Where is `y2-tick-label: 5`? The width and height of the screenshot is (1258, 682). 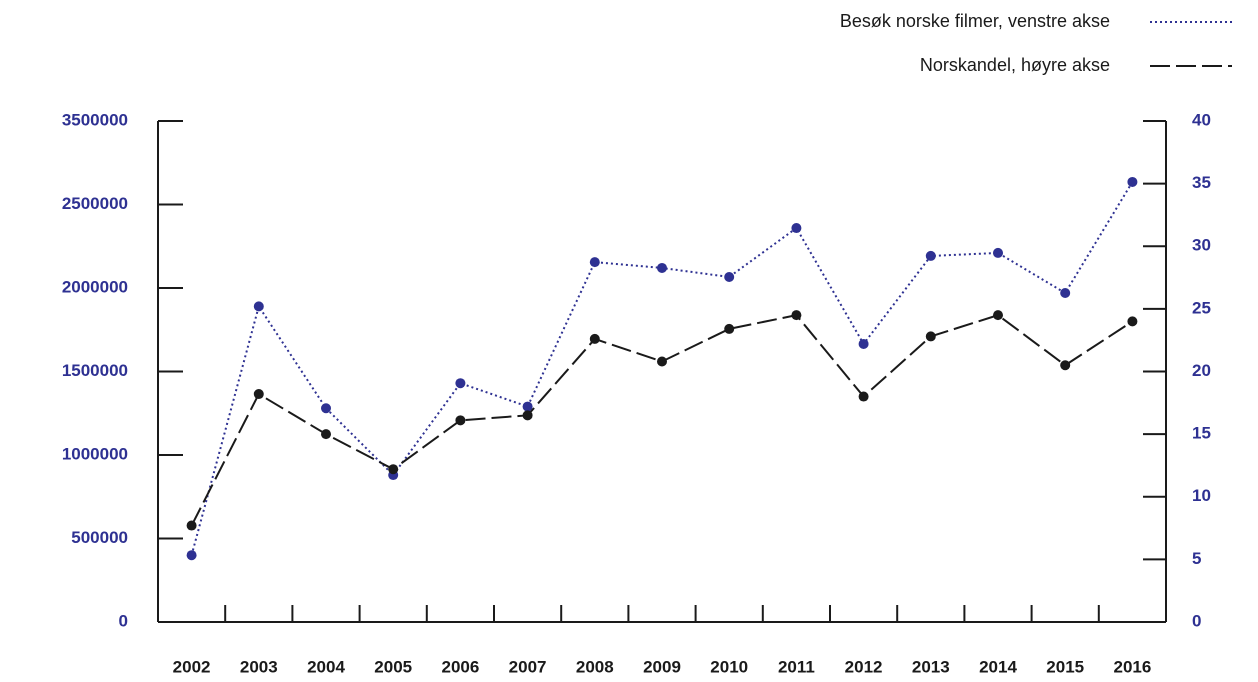 y2-tick-label: 5 is located at coordinates (1196, 558).